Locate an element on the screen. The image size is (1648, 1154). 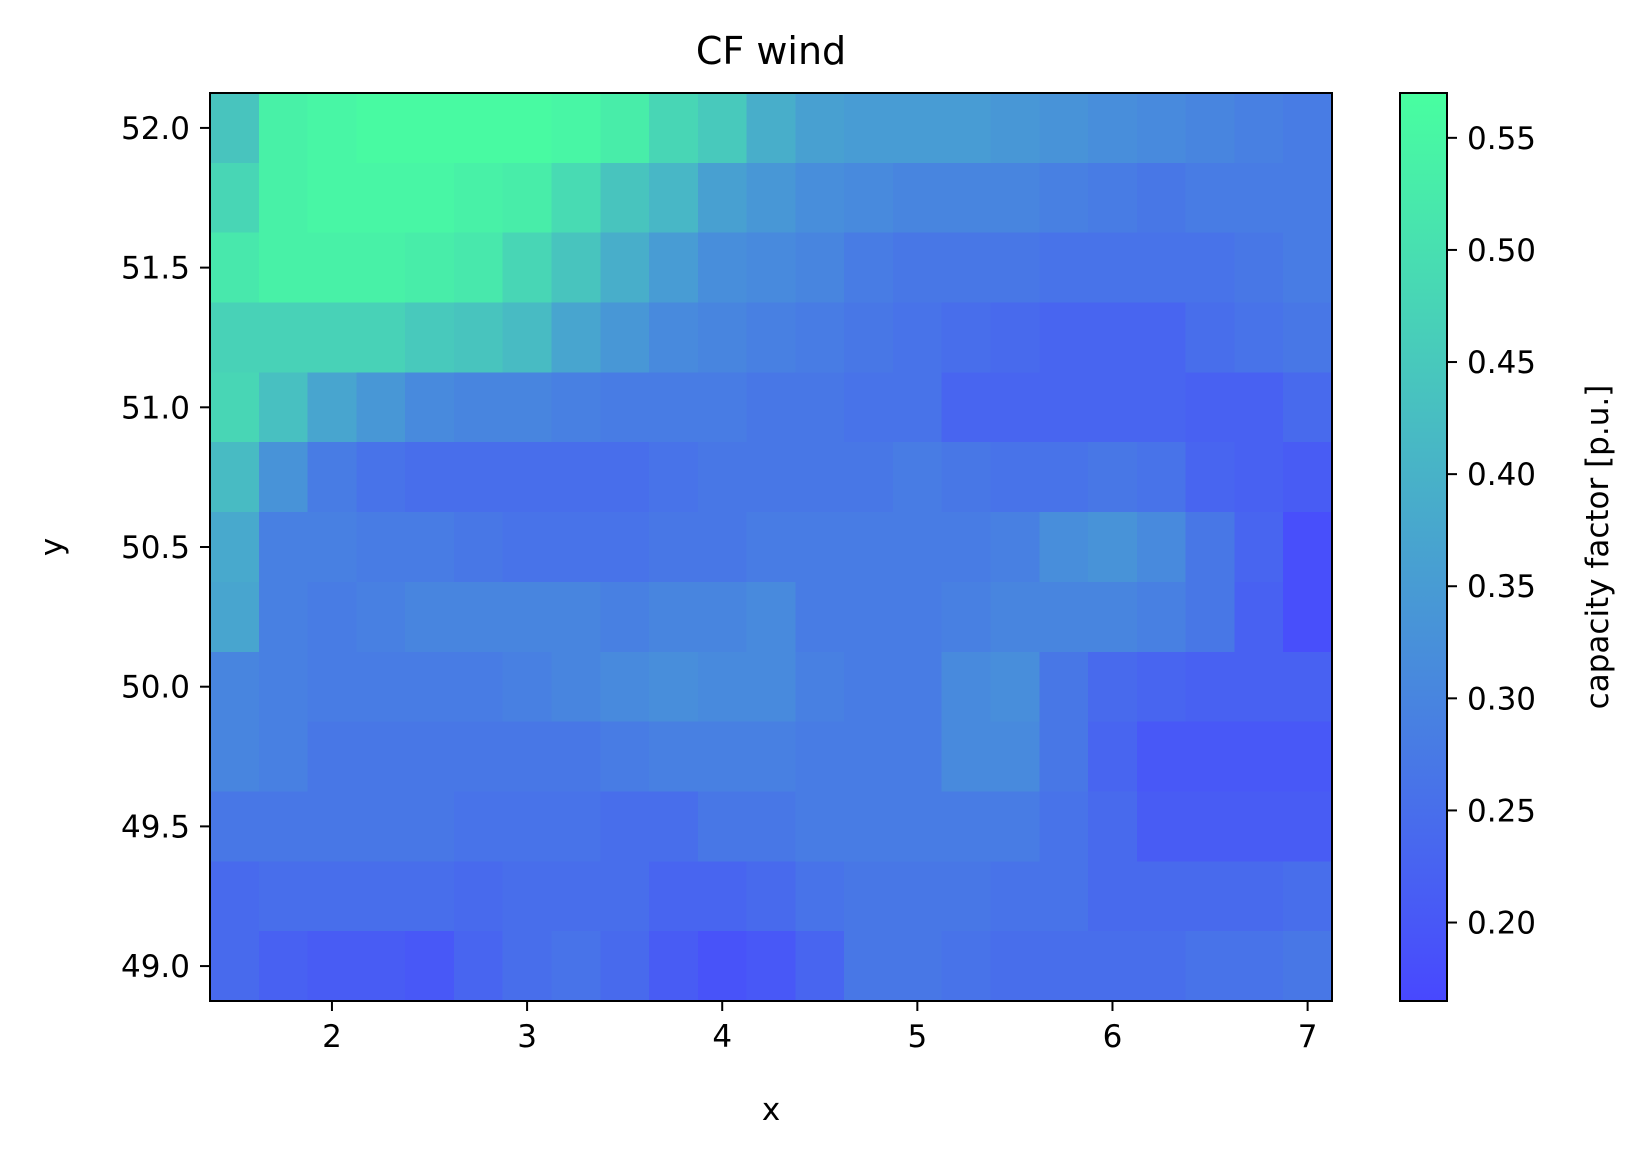
x-tick-label: 6 is located at coordinates (1113, 1037).